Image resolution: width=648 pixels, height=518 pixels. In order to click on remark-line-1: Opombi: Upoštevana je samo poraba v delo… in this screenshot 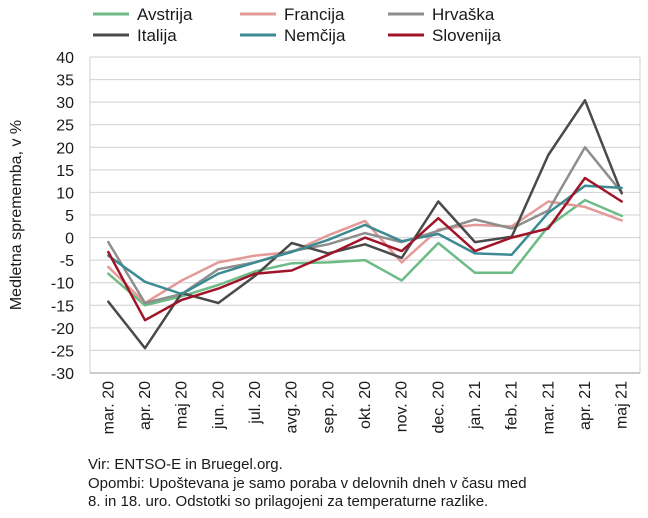, I will do `click(307, 483)`.